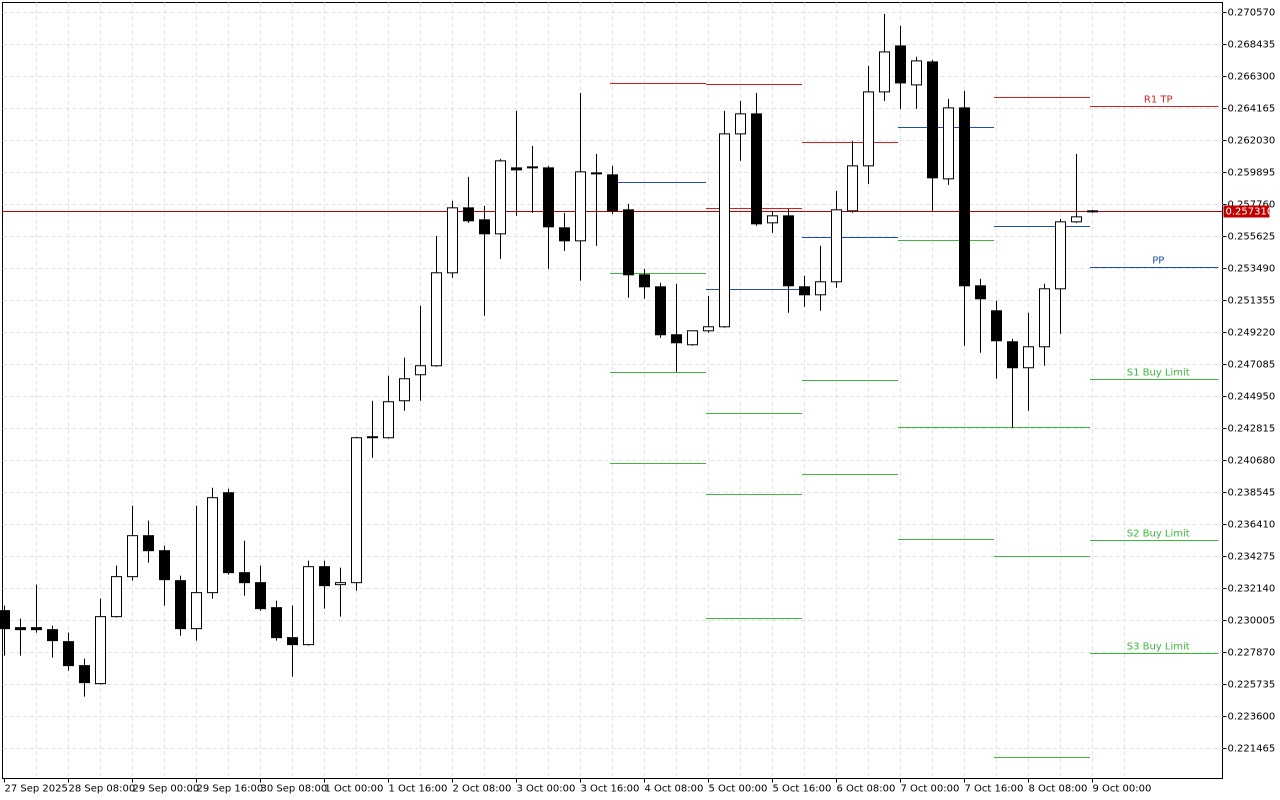  What do you see at coordinates (674, 789) in the screenshot?
I see `x-tick-label: 4 Oct 08:00` at bounding box center [674, 789].